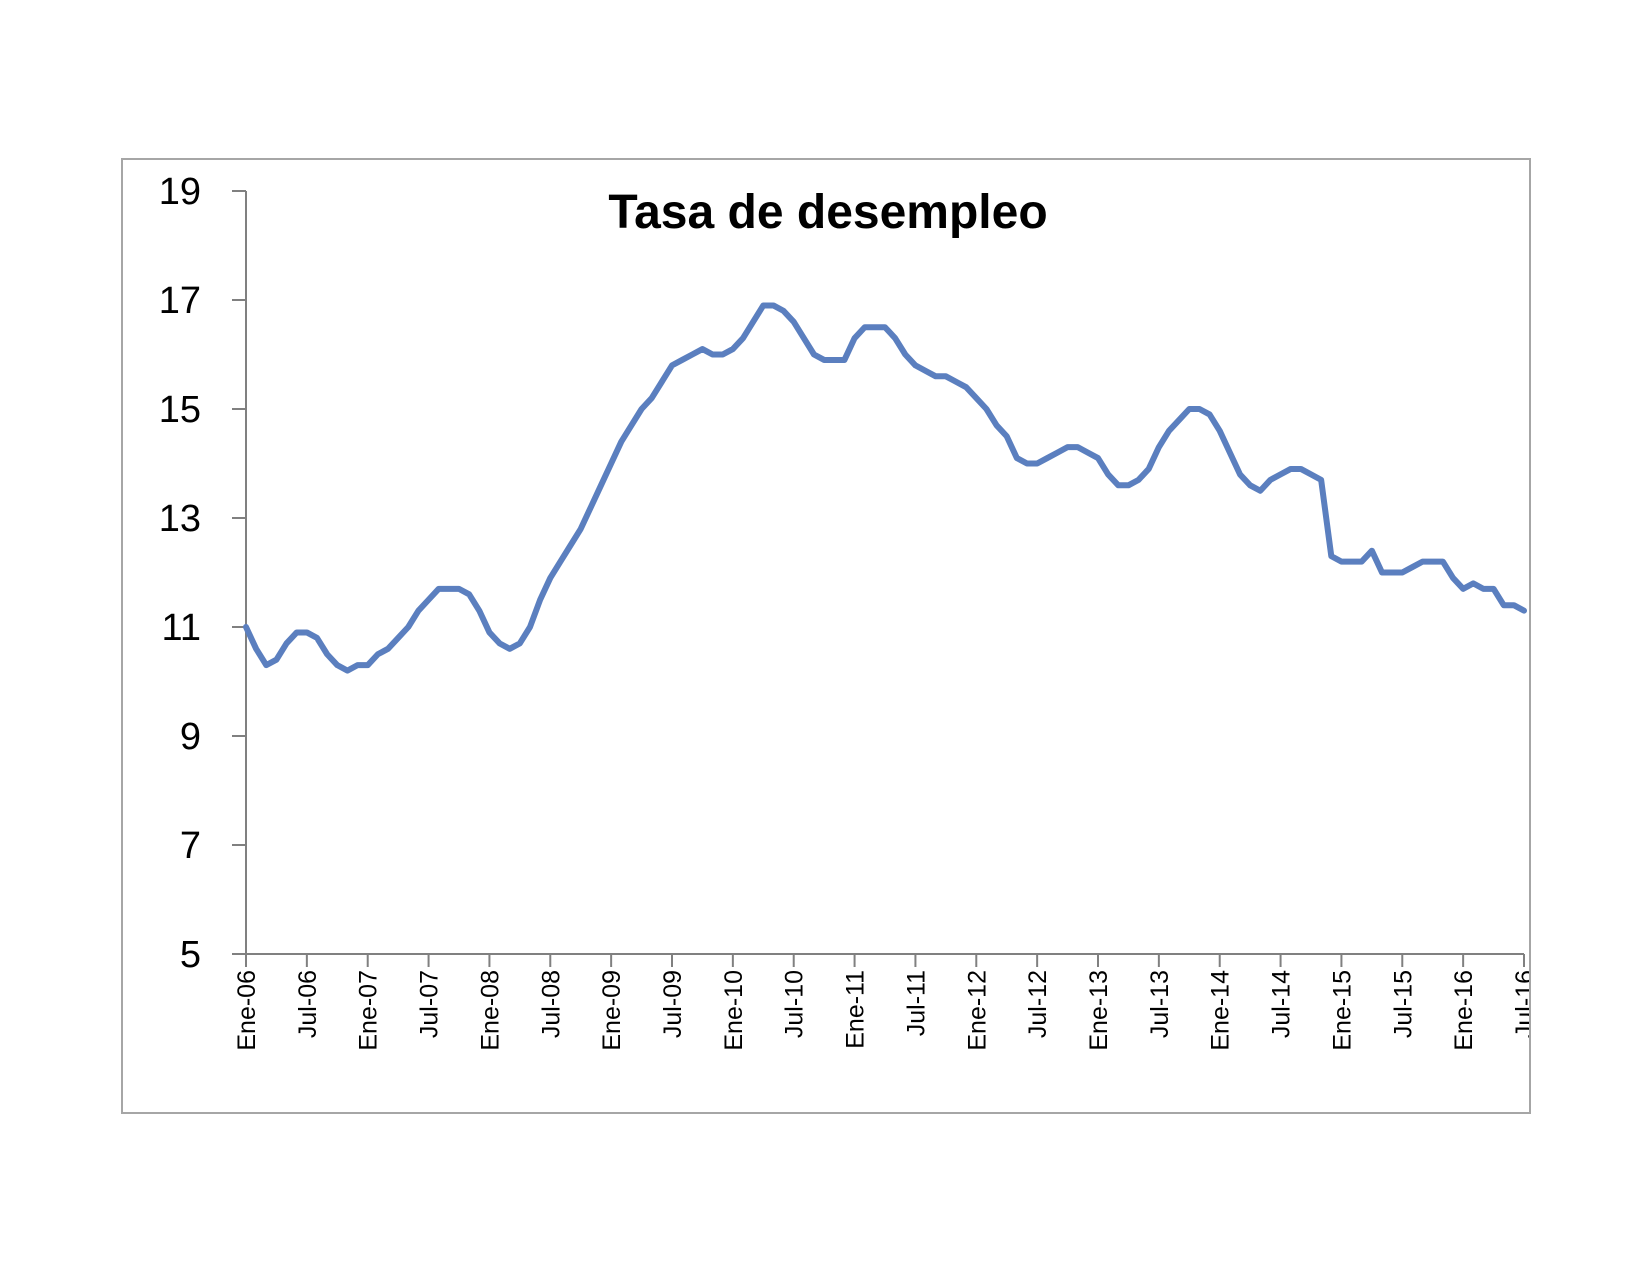  What do you see at coordinates (180, 192) in the screenshot?
I see `y-tick-label: 19` at bounding box center [180, 192].